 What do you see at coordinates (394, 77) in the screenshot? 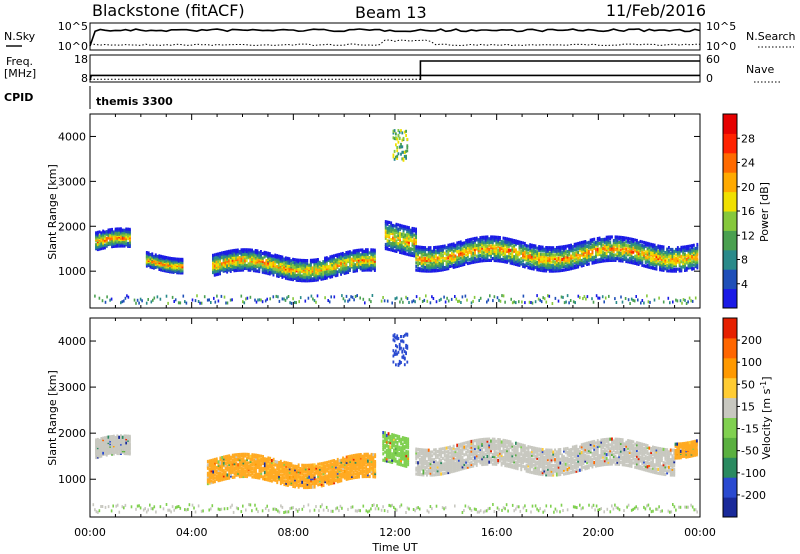
I see `frequency-line` at bounding box center [394, 77].